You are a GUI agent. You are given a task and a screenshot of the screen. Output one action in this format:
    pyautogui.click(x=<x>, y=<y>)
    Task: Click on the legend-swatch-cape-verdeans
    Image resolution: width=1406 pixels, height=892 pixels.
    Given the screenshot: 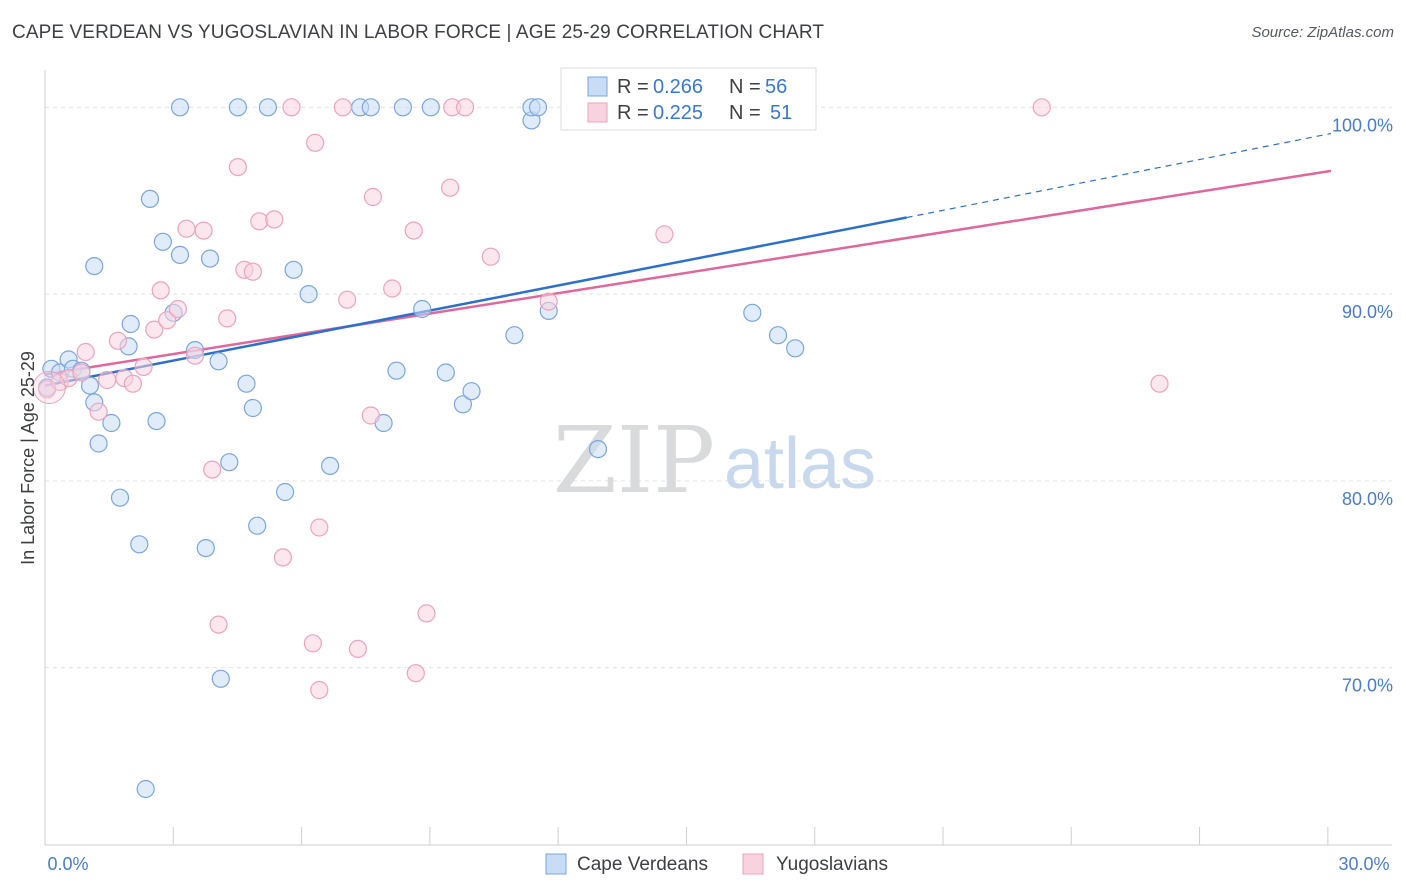 What is the action you would take?
    pyautogui.click(x=597, y=86)
    